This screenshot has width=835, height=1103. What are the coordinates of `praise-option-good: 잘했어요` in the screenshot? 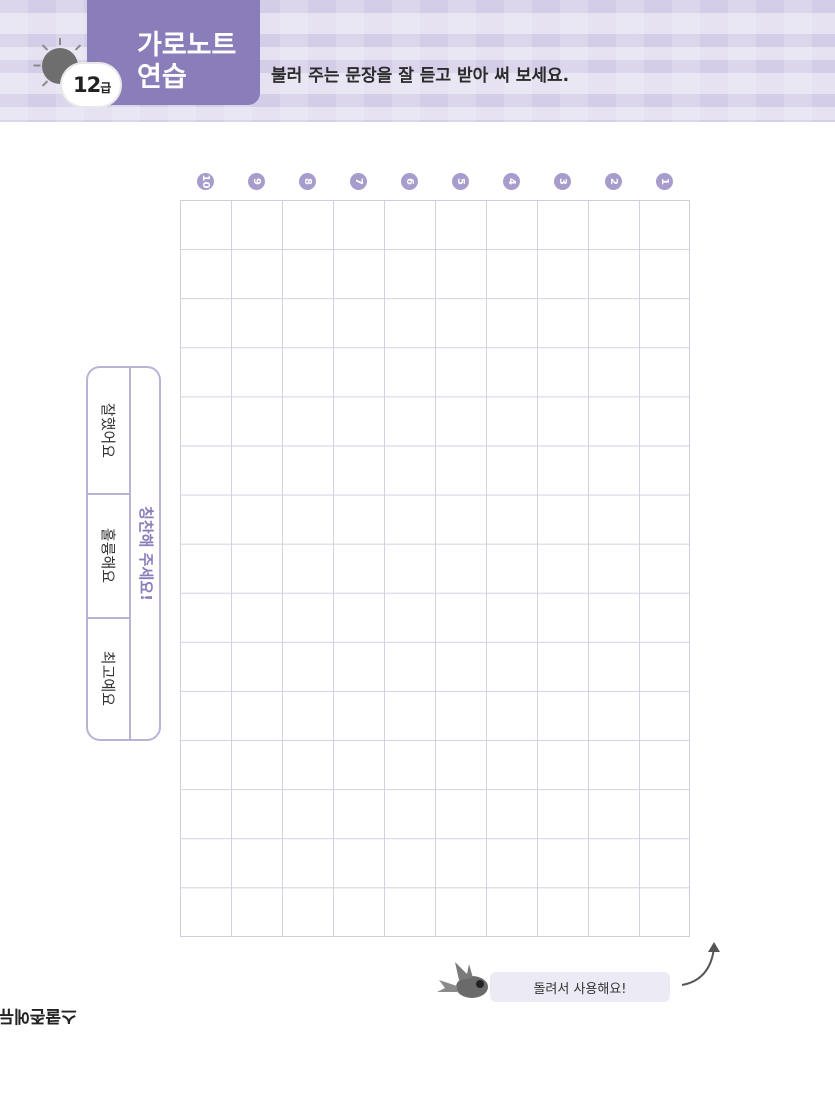 It's located at (108, 430).